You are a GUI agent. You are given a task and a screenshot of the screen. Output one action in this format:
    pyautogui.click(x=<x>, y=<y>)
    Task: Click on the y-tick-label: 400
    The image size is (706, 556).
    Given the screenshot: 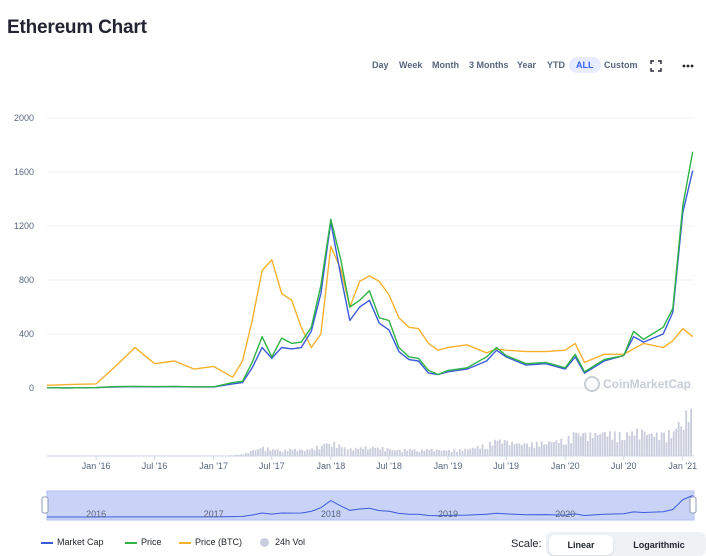 What is the action you would take?
    pyautogui.click(x=26, y=334)
    